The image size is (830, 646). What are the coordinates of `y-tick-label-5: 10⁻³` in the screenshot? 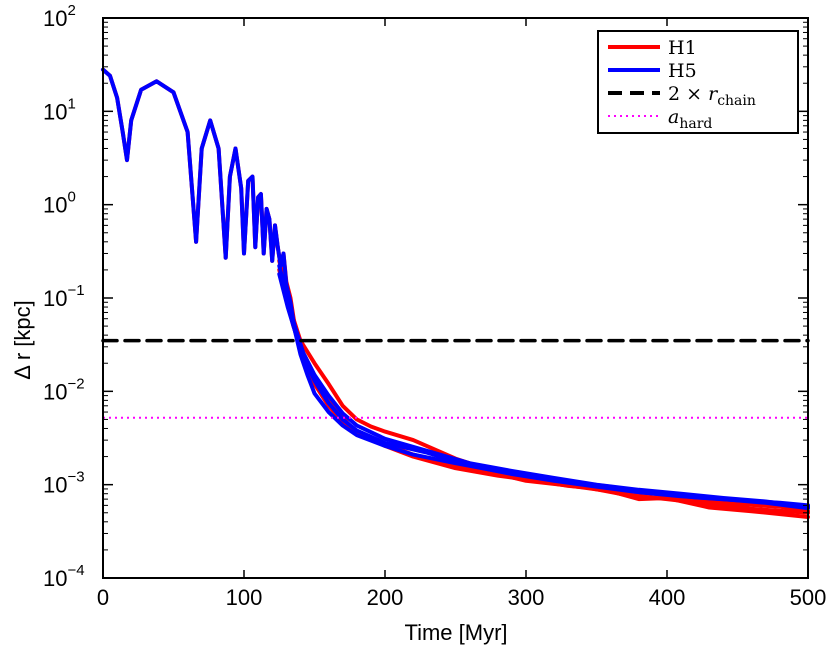 It's located at (64, 483).